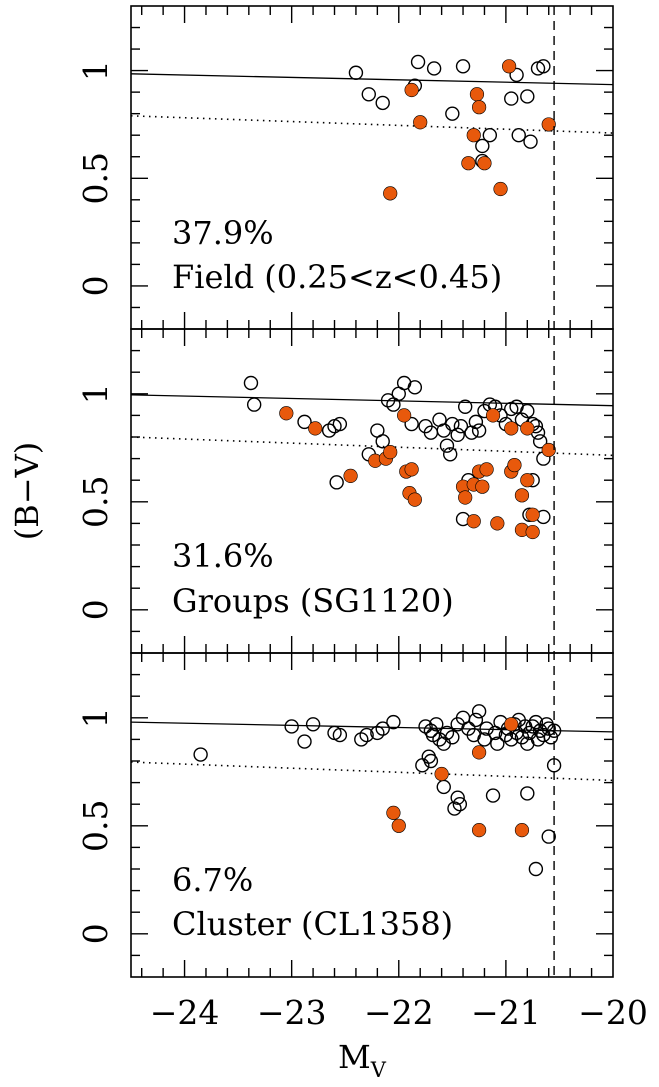 This screenshot has height=1087, width=659. What do you see at coordinates (372, 771) in the screenshot?
I see `blue-cut-line-cluster` at bounding box center [372, 771].